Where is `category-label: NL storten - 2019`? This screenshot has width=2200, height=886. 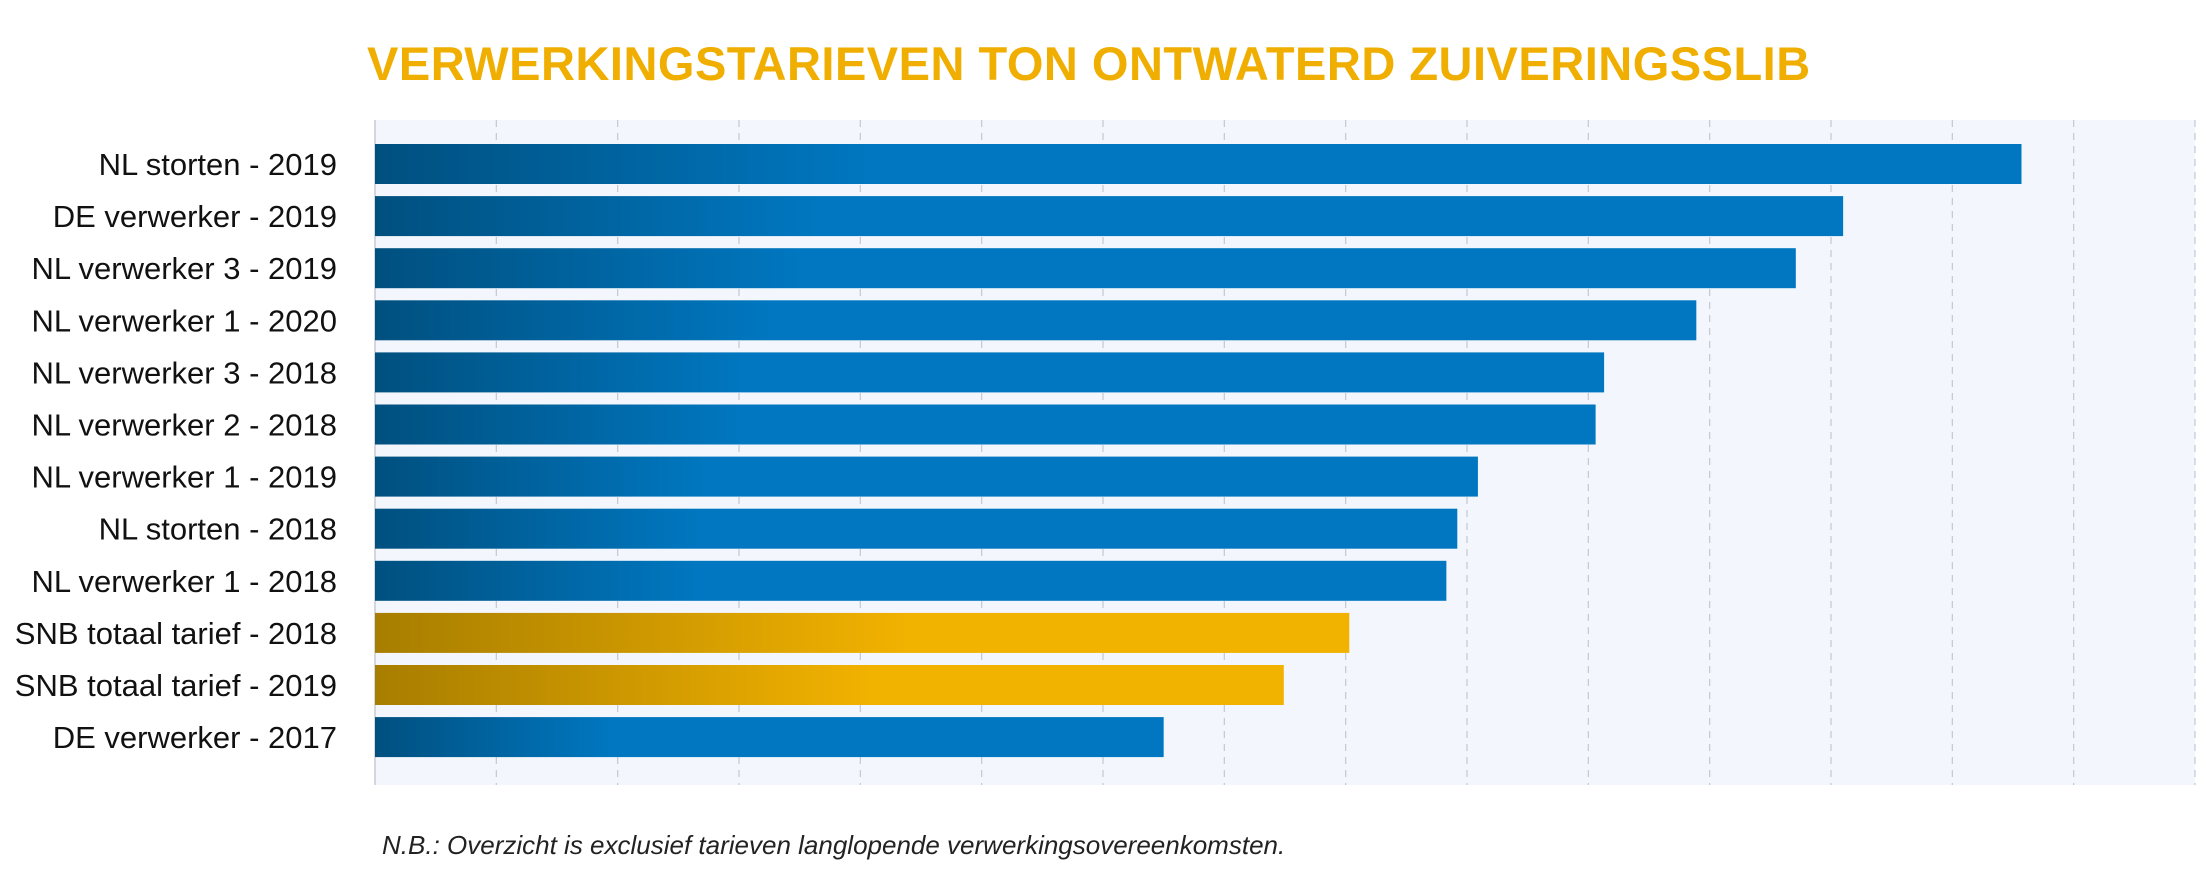
category-label: NL storten - 2019 is located at coordinates (218, 164).